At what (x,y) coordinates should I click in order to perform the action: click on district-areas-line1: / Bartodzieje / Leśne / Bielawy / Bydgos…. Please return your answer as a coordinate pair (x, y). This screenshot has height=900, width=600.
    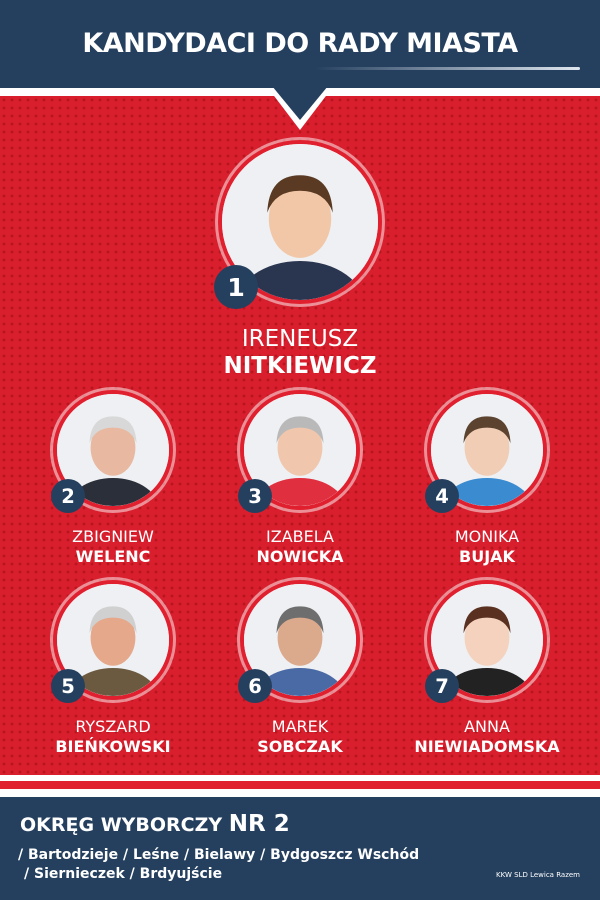
    Looking at the image, I should click on (219, 855).